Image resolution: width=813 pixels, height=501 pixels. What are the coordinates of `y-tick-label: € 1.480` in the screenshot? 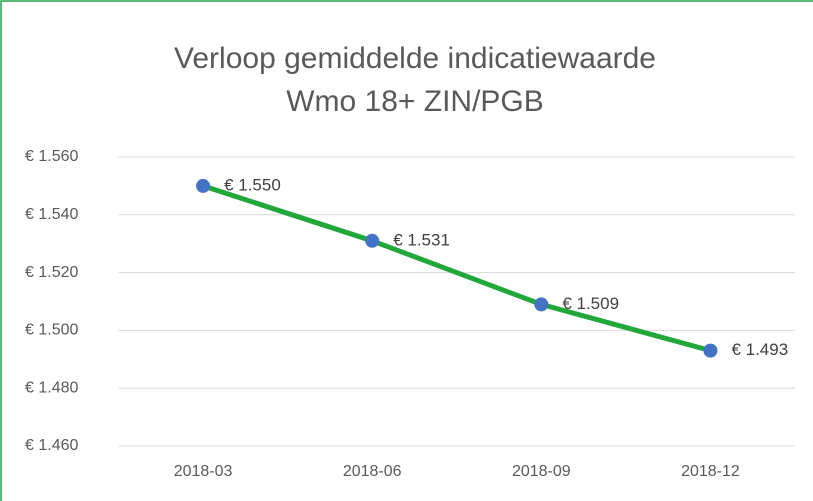 It's located at (51, 387).